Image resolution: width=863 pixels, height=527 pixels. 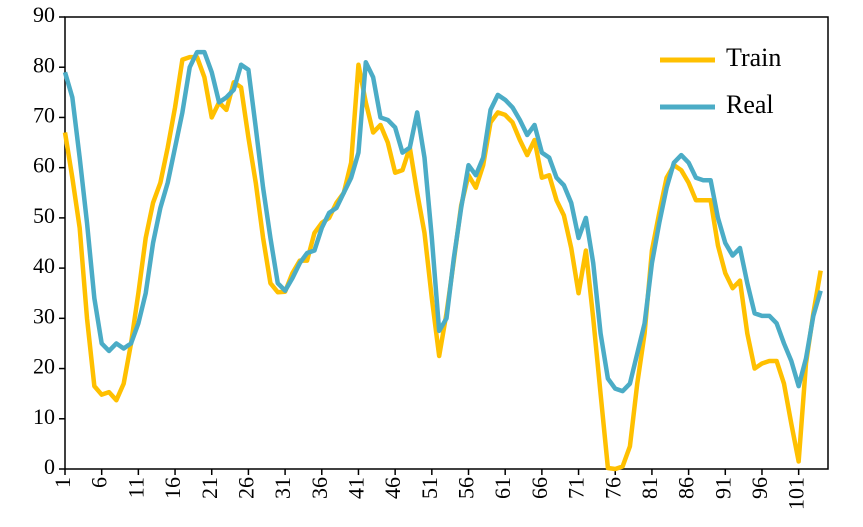 What do you see at coordinates (172, 488) in the screenshot?
I see `x-tick-label: 16` at bounding box center [172, 488].